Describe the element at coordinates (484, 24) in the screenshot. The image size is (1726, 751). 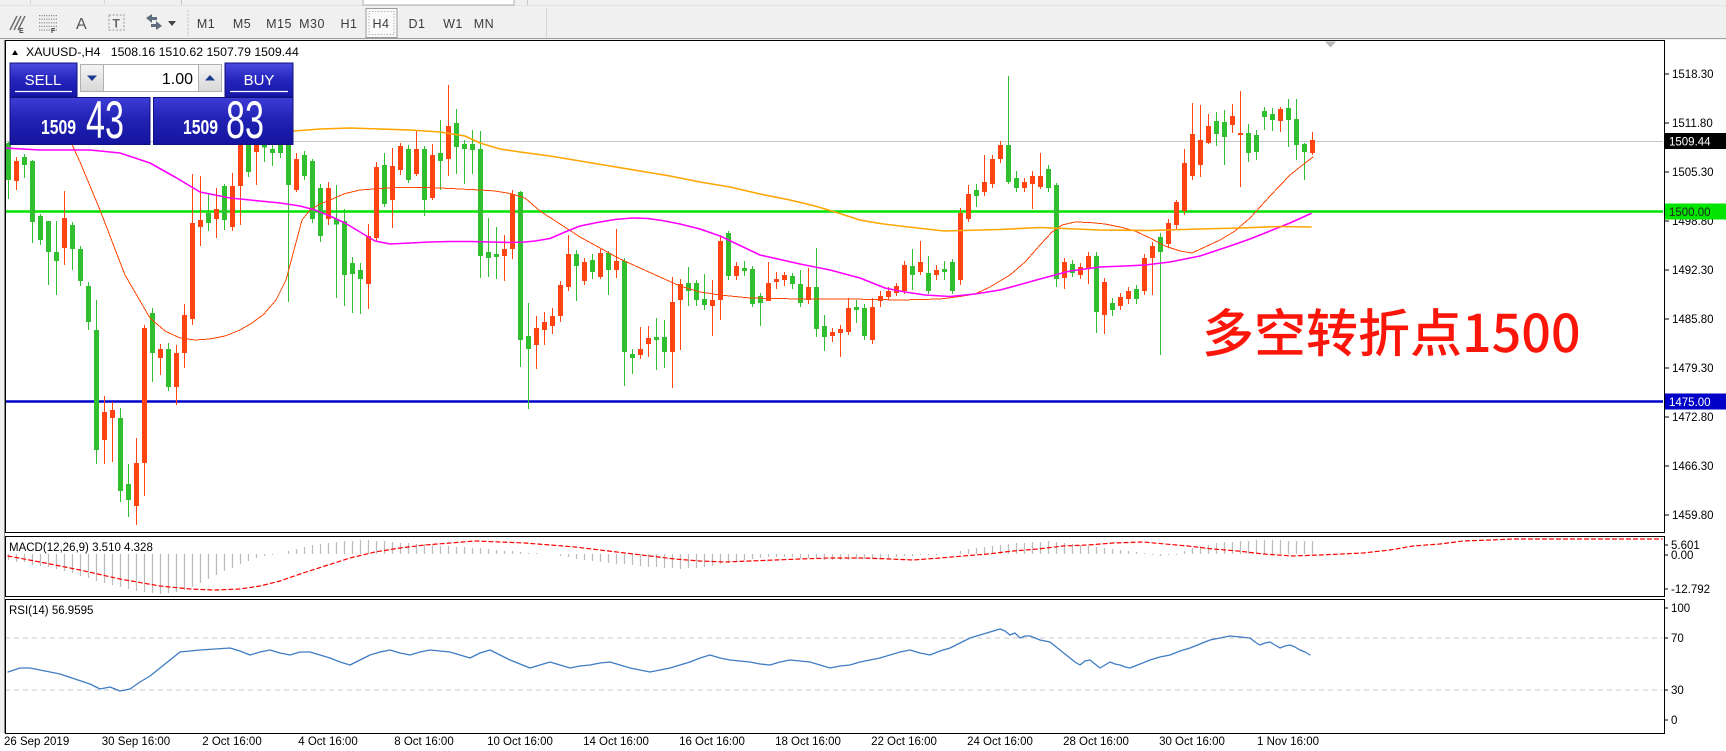
I see `svg-text: MN` at that location.